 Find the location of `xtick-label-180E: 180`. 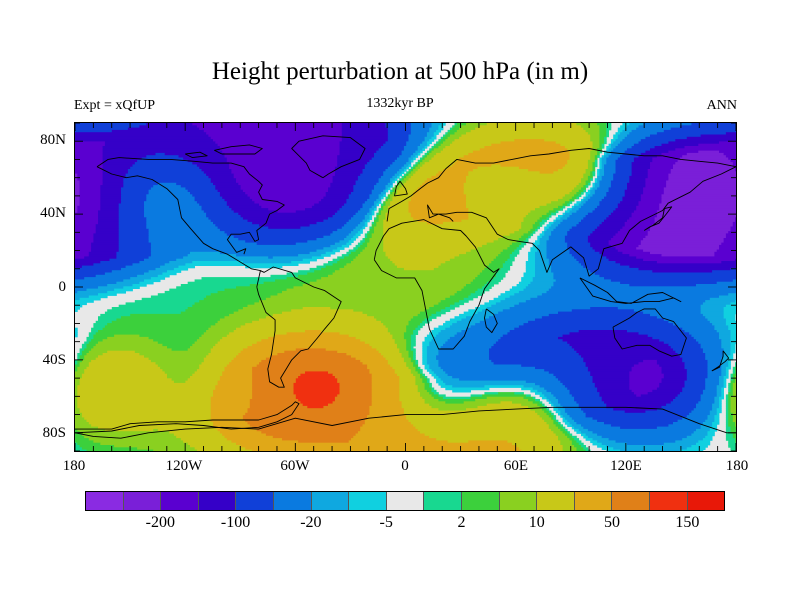

xtick-label-180E: 180 is located at coordinates (737, 466).